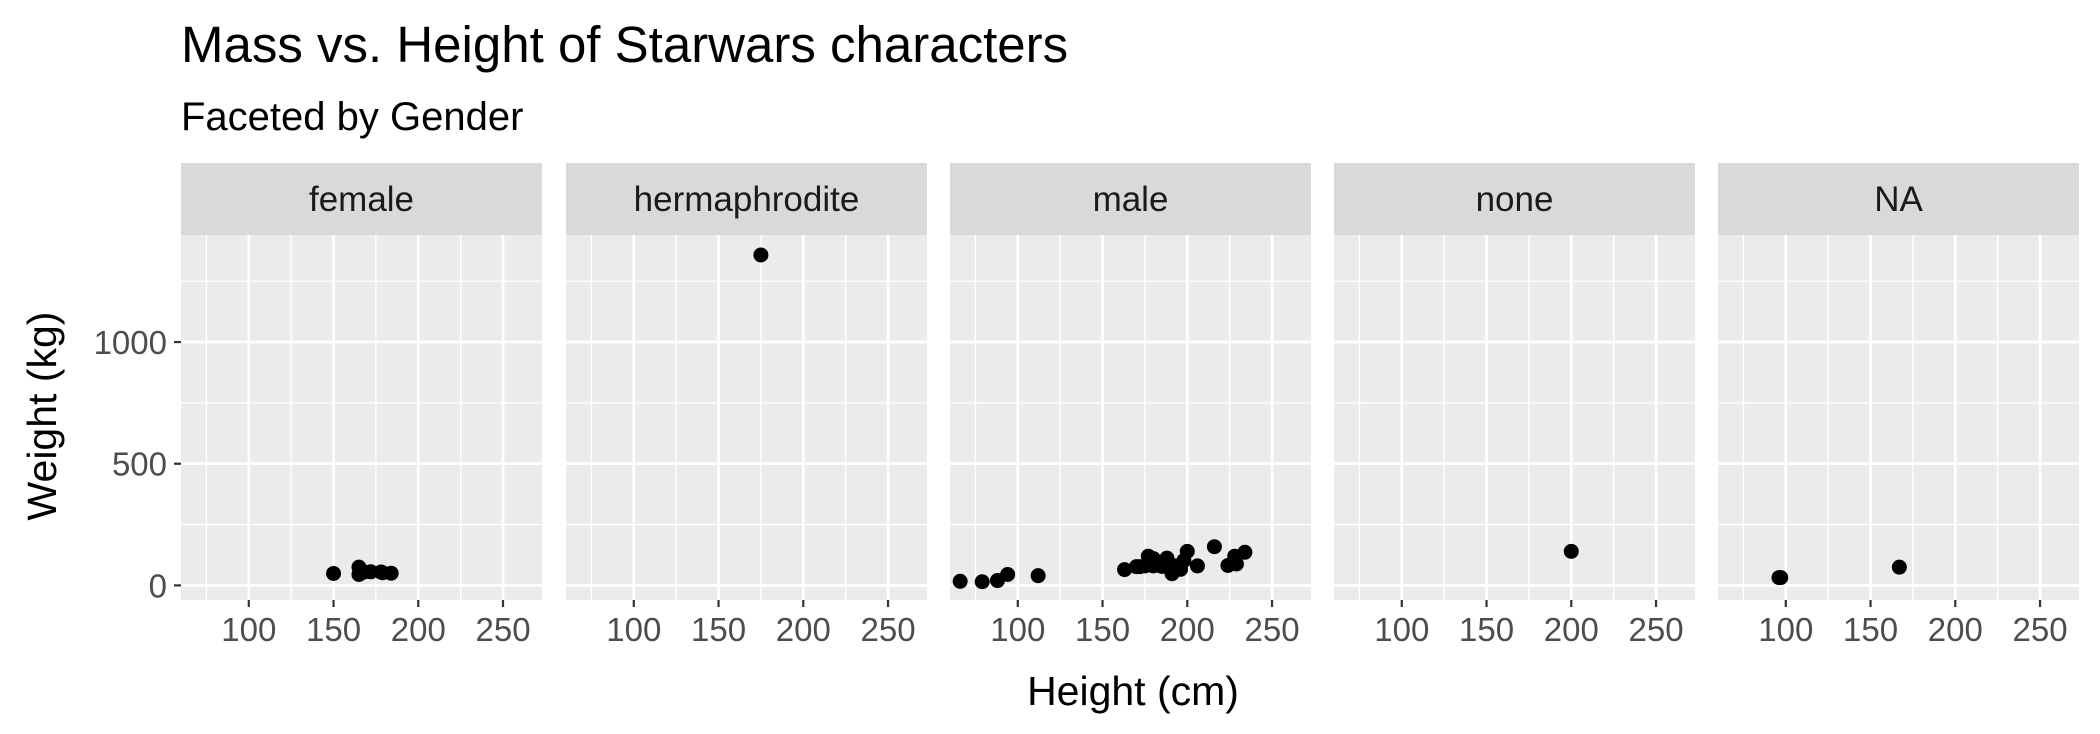 The width and height of the screenshot is (2100, 734). I want to click on facet-panel-na: NA 100 150 200 250, so click(1898, 405).